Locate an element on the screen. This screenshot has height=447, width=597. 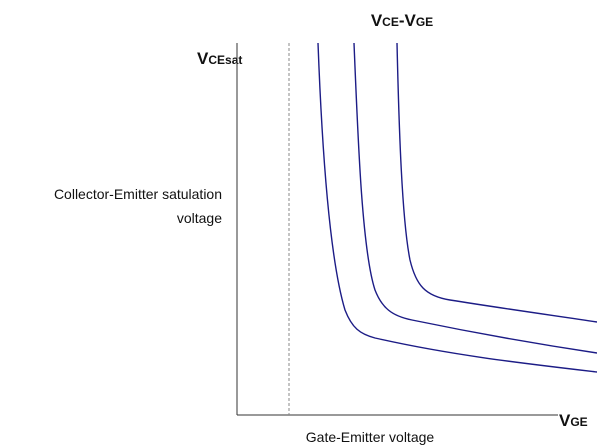
title-sub: CE is located at coordinates (390, 22).